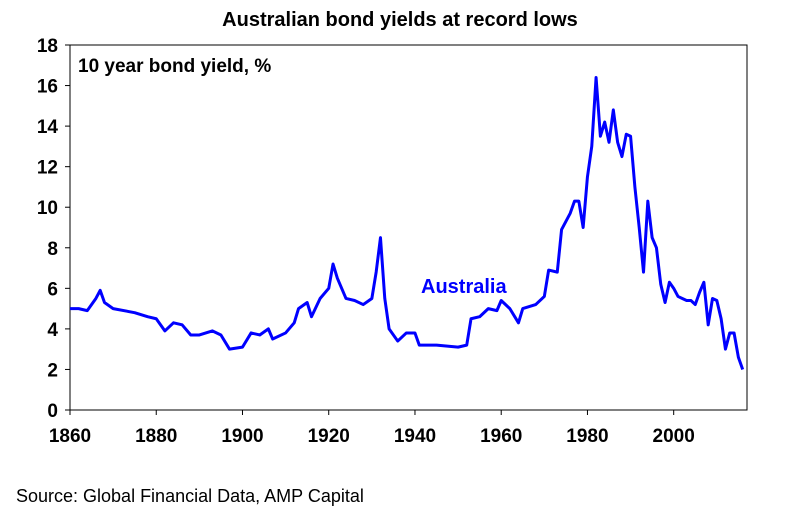 The height and width of the screenshot is (518, 800). I want to click on x-tick-label: 1980, so click(587, 436).